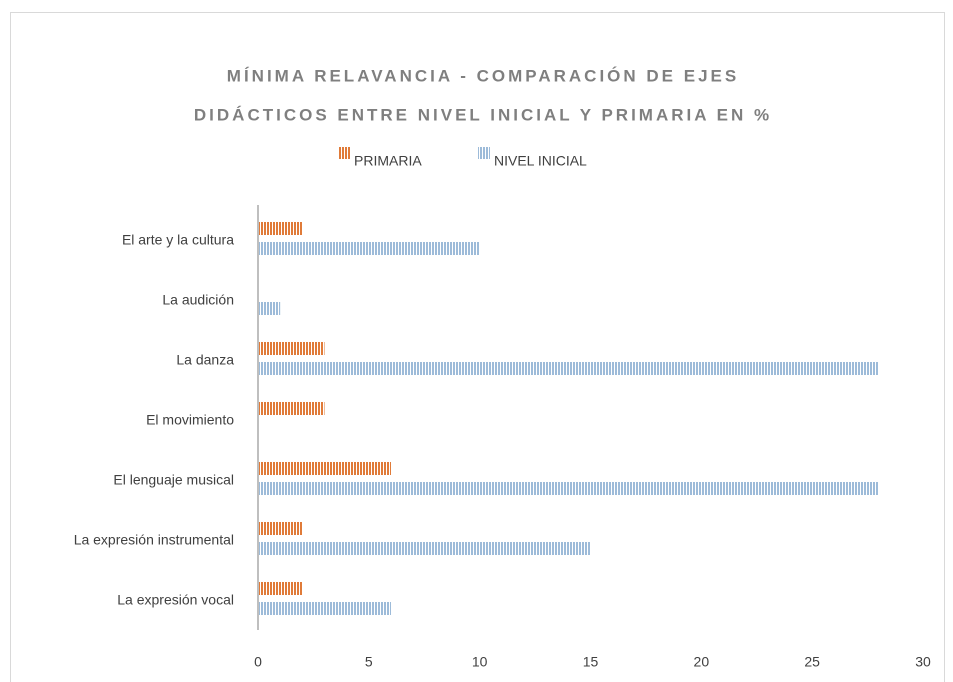 Image resolution: width=953 pixels, height=682 pixels. What do you see at coordinates (154, 540) in the screenshot?
I see `y-tick-label: La expresión instrumental` at bounding box center [154, 540].